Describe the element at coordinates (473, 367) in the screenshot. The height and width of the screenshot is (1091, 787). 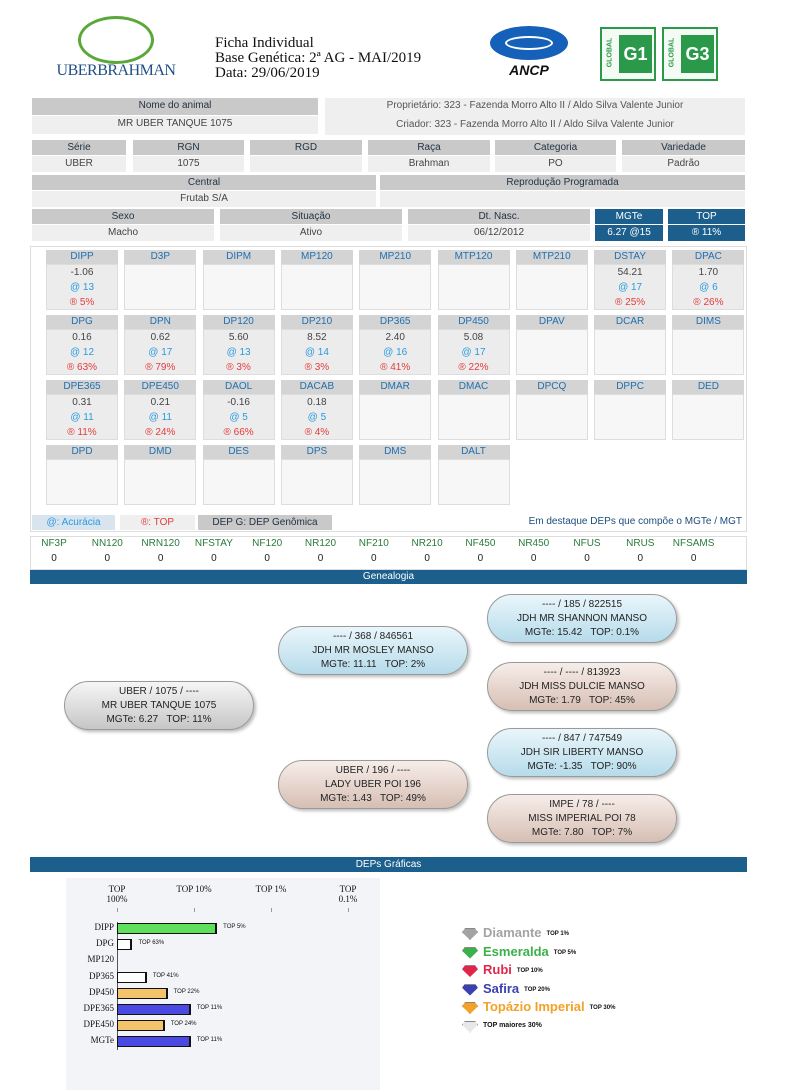
I see `dep-top: ® 22%` at that location.